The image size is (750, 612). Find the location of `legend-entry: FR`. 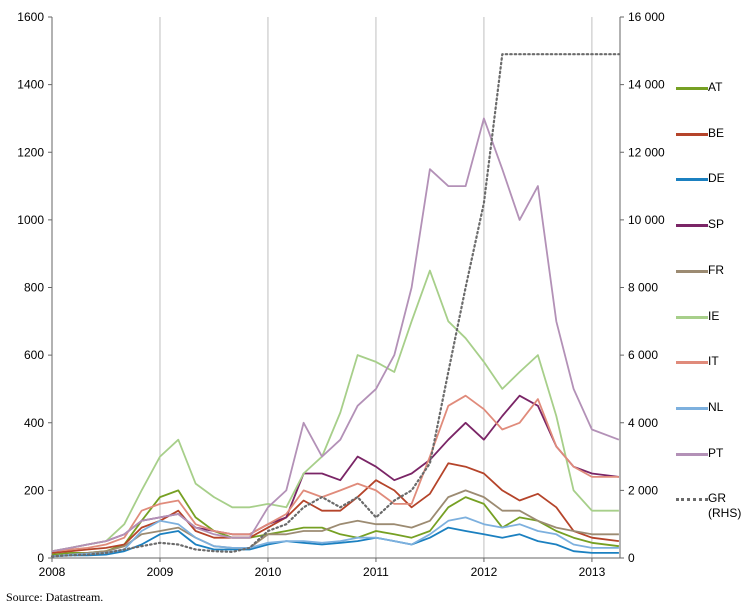

legend-entry: FR is located at coordinates (709, 270).